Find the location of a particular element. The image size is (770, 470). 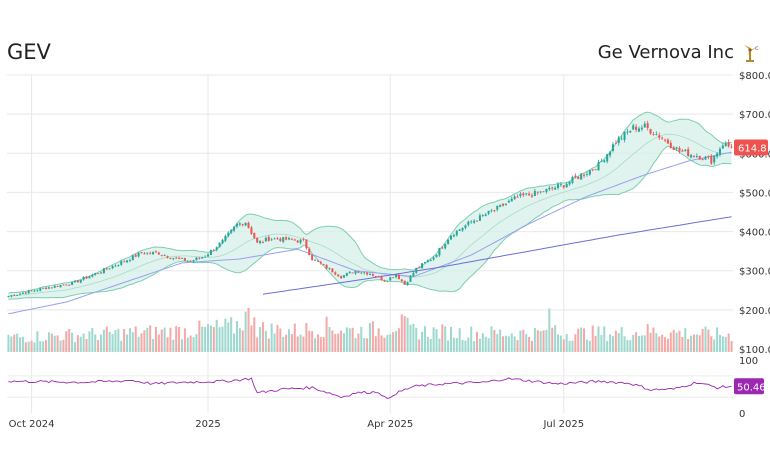

company-name: Ge Vernova Inc is located at coordinates (665, 52).